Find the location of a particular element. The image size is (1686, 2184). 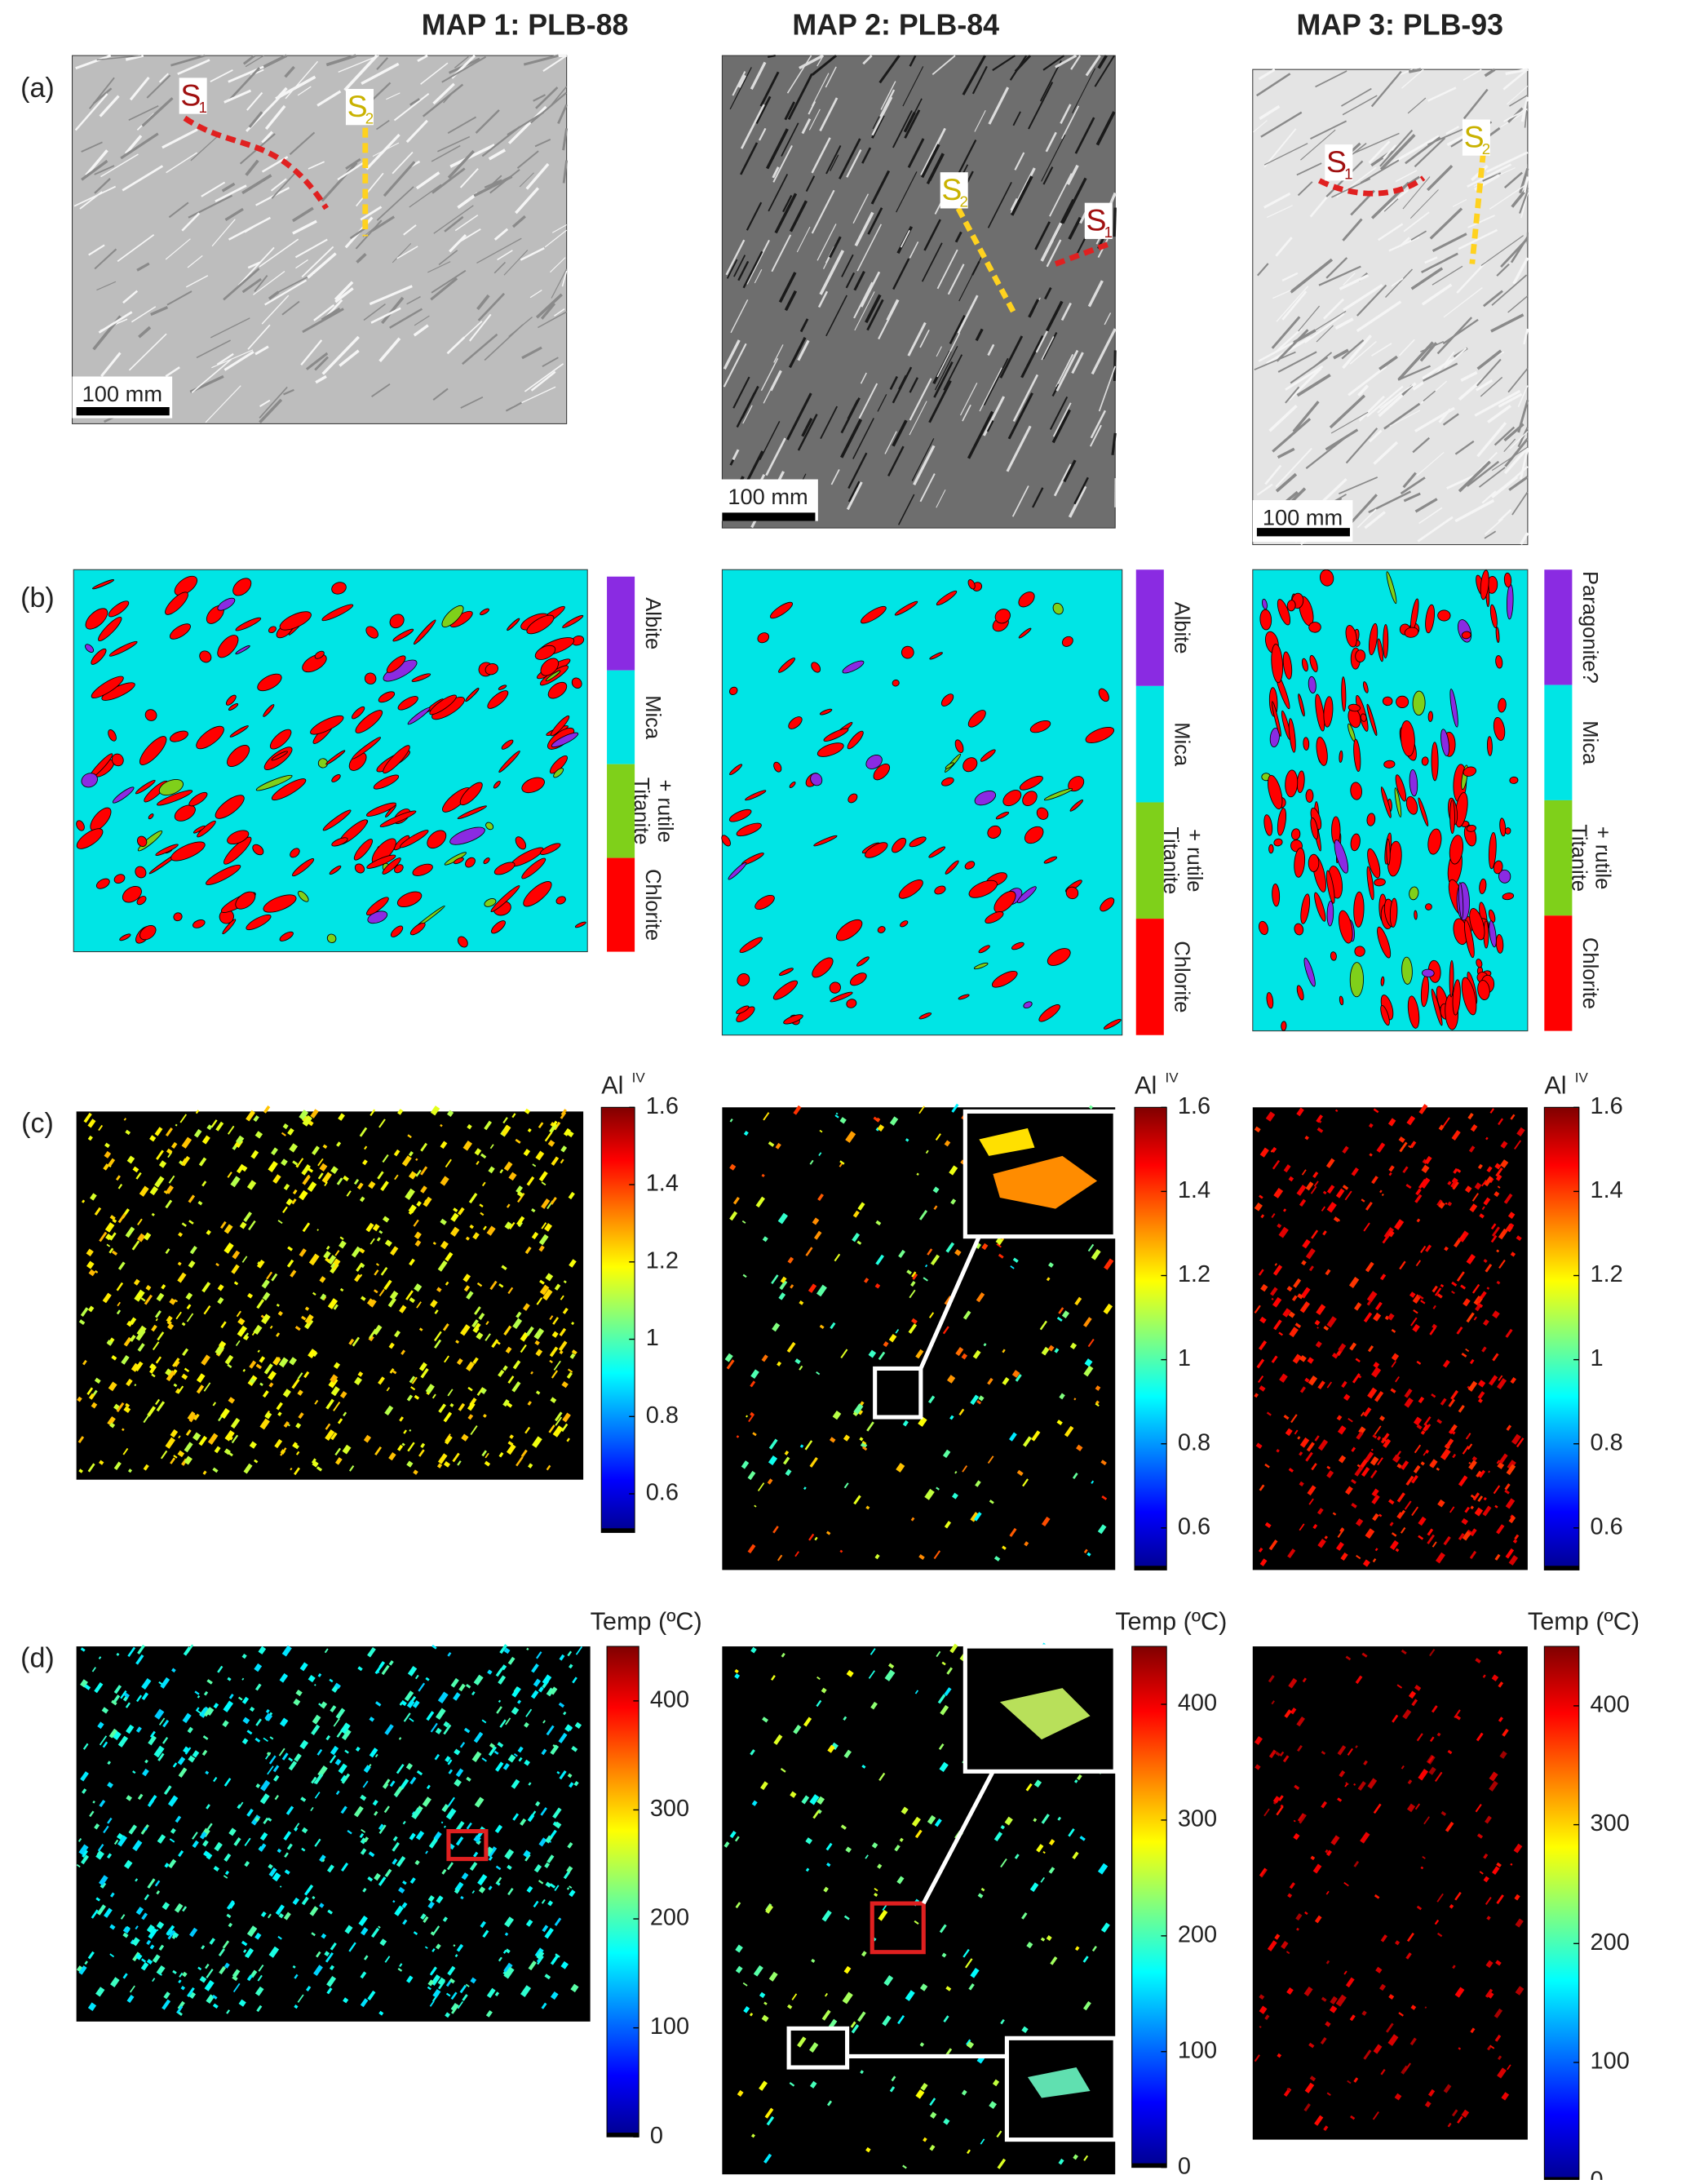

phase-map is located at coordinates (922, 802).